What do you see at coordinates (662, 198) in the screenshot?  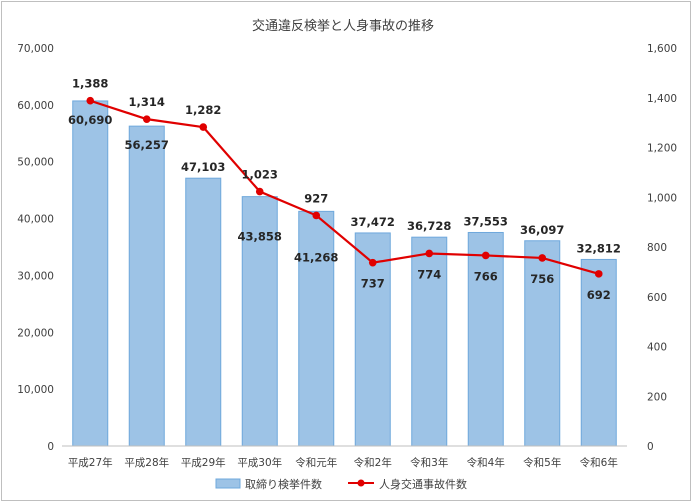 I see `right-tick-label: 1,000` at bounding box center [662, 198].